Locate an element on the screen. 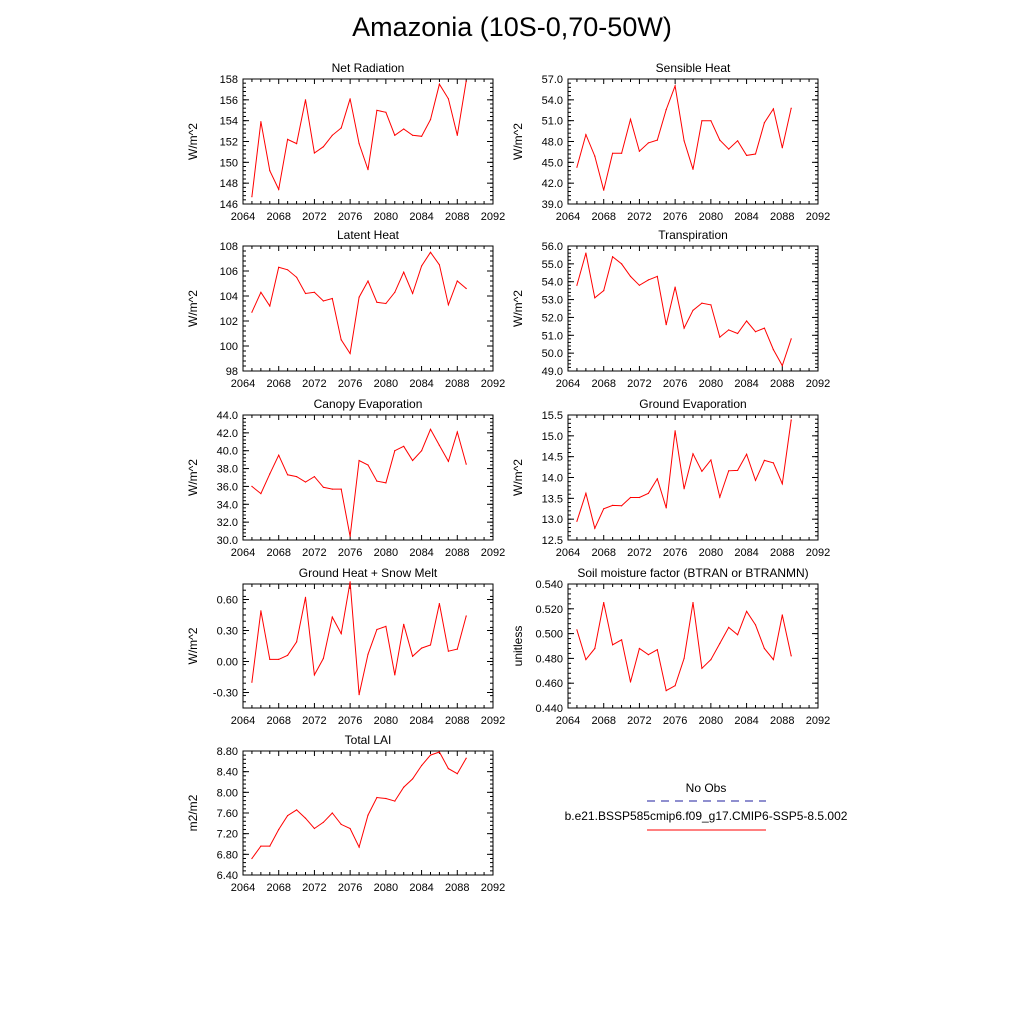  y-tick-label: 14.0 is located at coordinates (552, 479).